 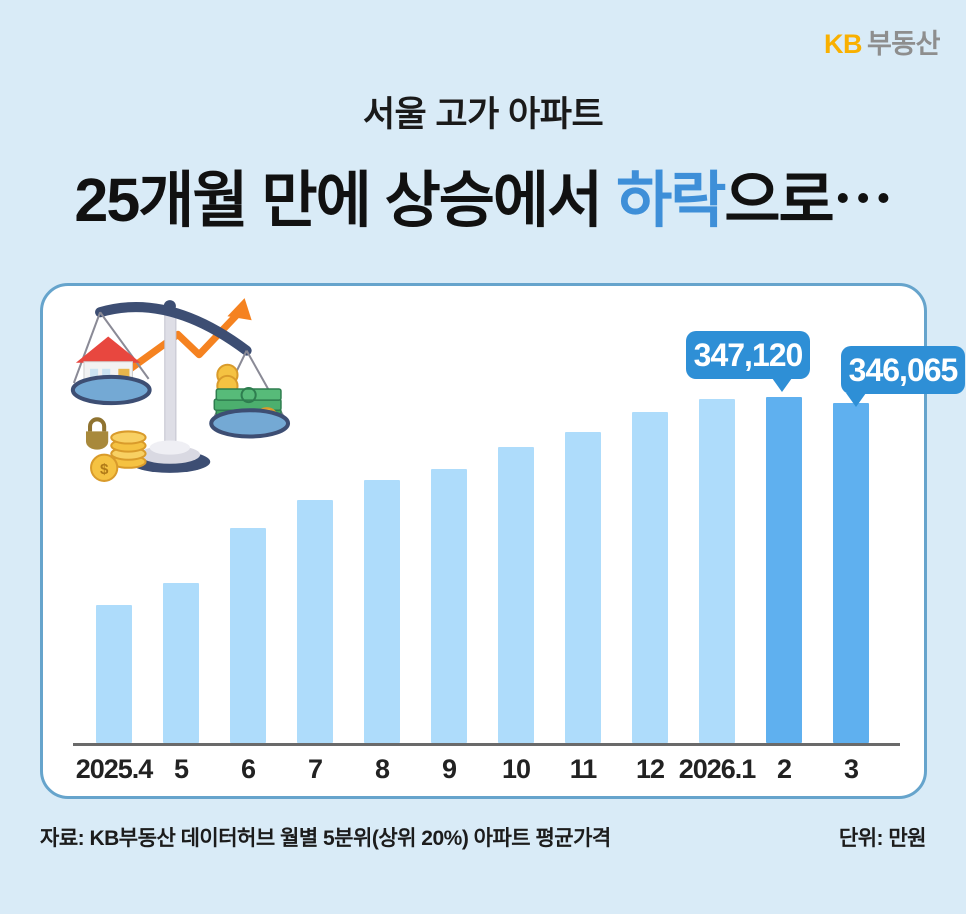 I want to click on callout-latest-value: 346,065, so click(x=903, y=376).